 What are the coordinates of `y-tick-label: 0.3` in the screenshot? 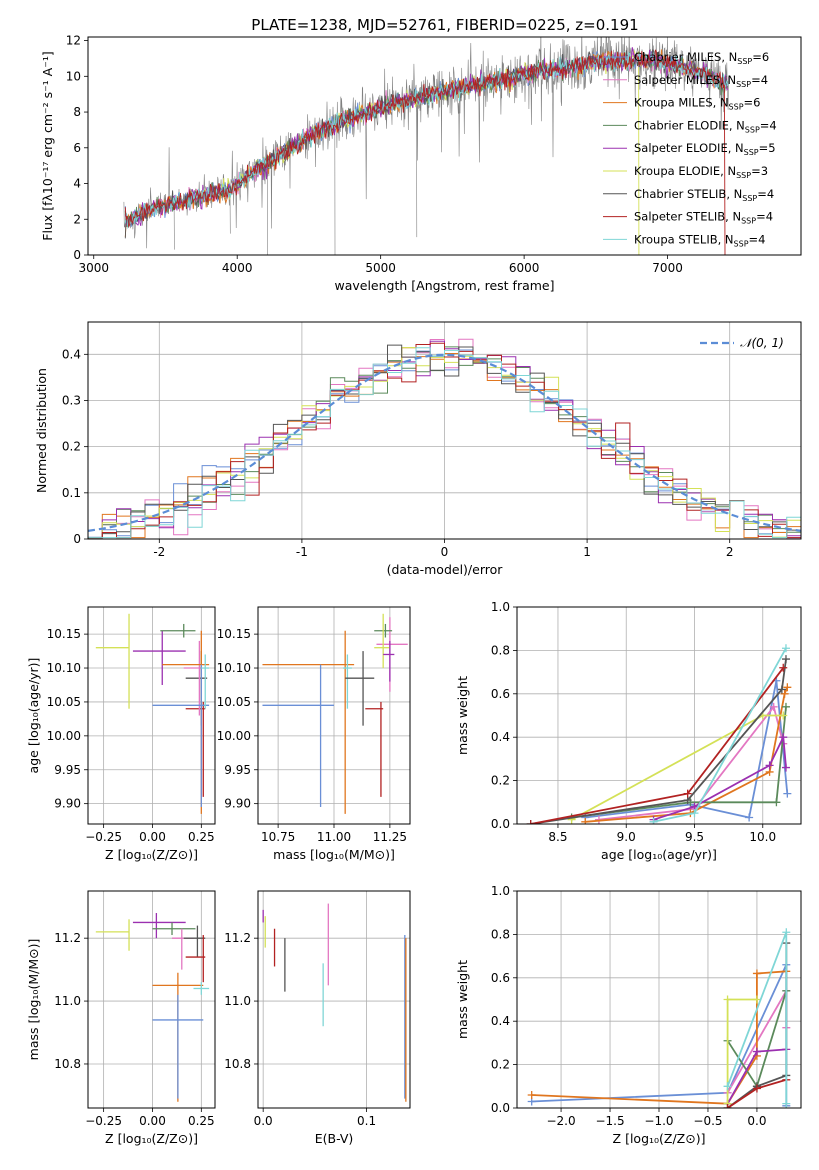 It's located at (71, 400).